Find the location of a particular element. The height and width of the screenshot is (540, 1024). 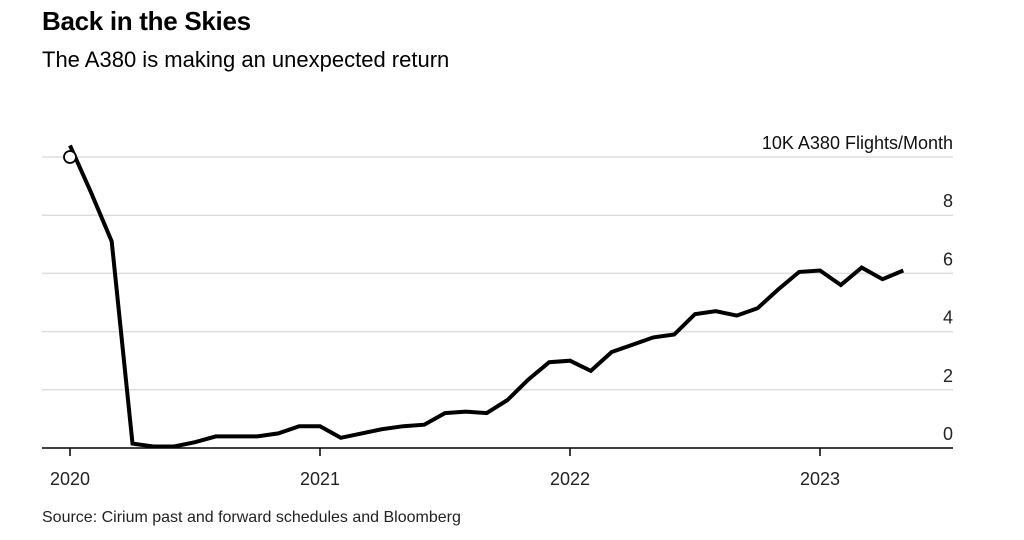

chart-subtitle: The A380 is making an unexpected return is located at coordinates (246, 59).